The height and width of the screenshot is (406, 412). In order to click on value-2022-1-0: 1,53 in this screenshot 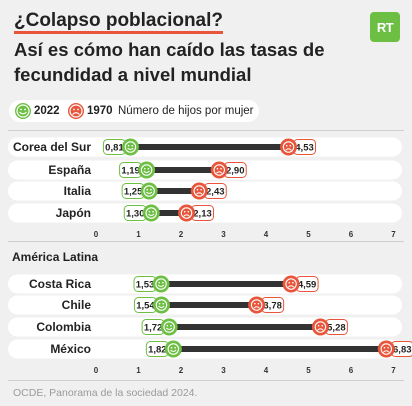, I will do `click(145, 284)`.